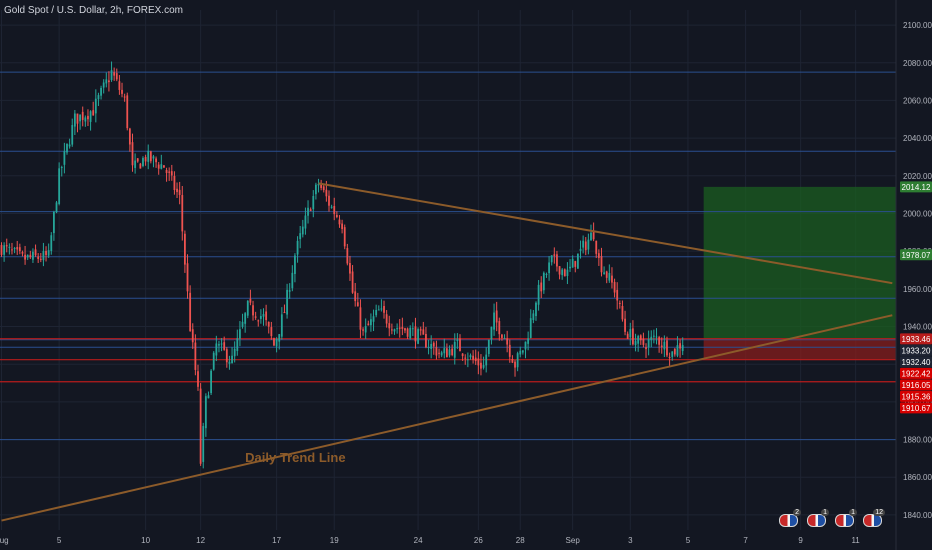  I want to click on event-flag-icon: 2, so click(790, 518).